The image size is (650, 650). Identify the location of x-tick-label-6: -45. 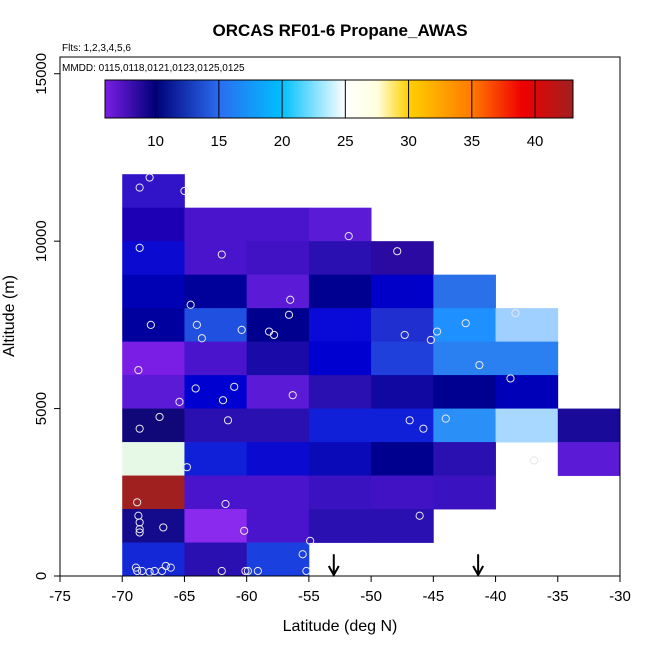
(433, 596).